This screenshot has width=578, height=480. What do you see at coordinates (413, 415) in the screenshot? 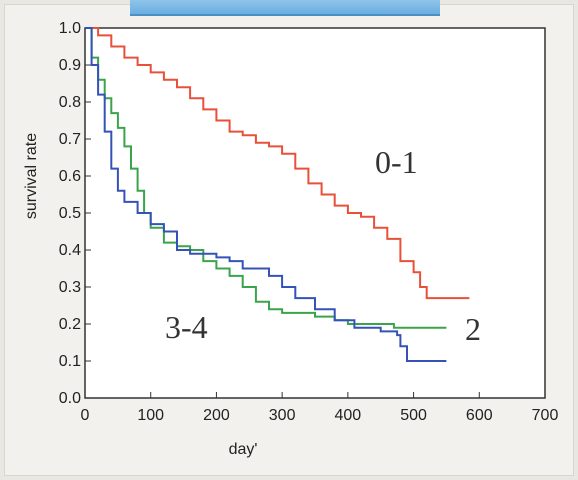
I see `x-tick-label: 500` at bounding box center [413, 415].